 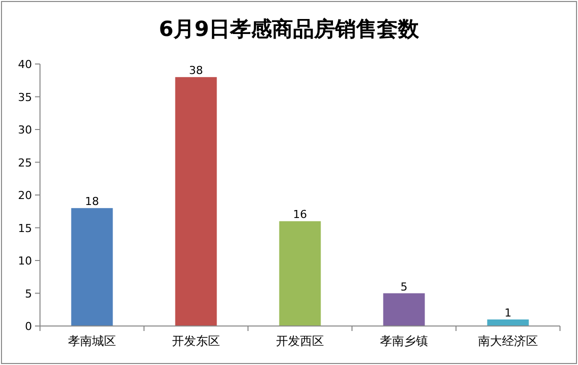 What do you see at coordinates (25, 130) in the screenshot?
I see `y-tick-label: 30` at bounding box center [25, 130].